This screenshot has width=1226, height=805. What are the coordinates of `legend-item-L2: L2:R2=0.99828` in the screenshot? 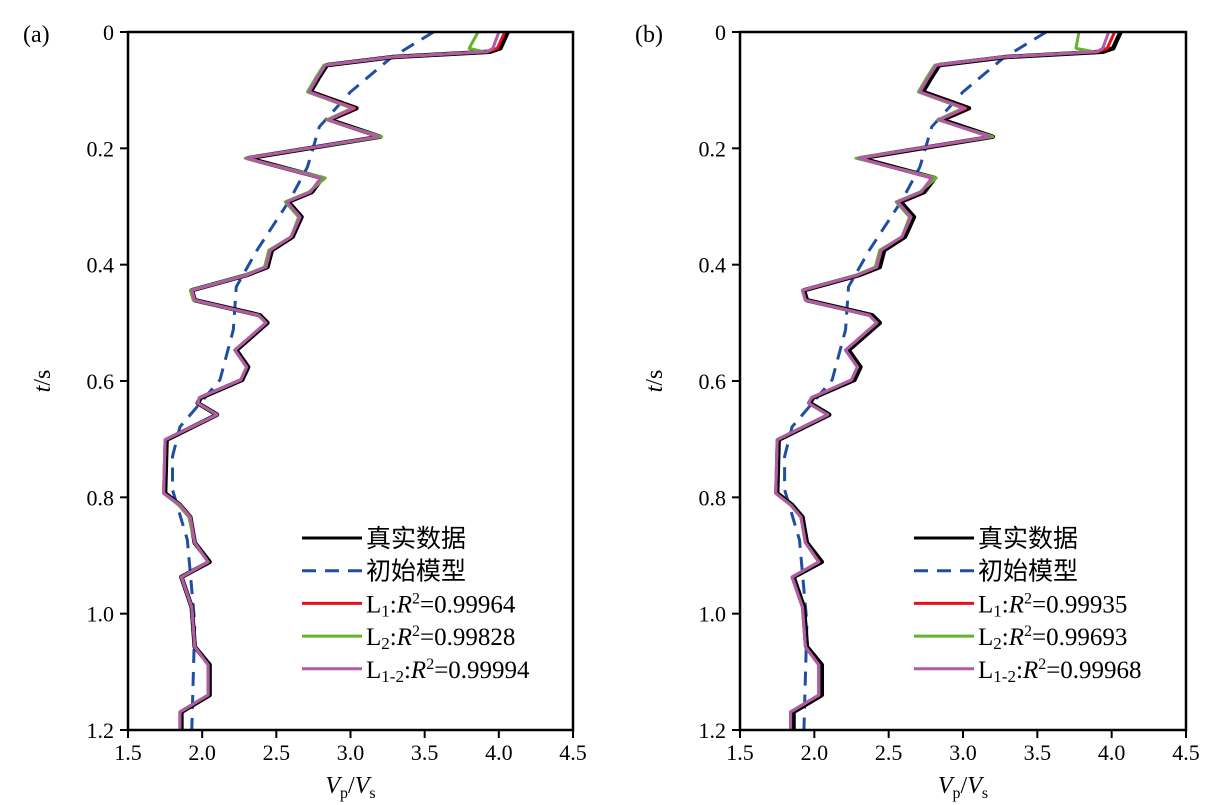 It's located at (408, 638).